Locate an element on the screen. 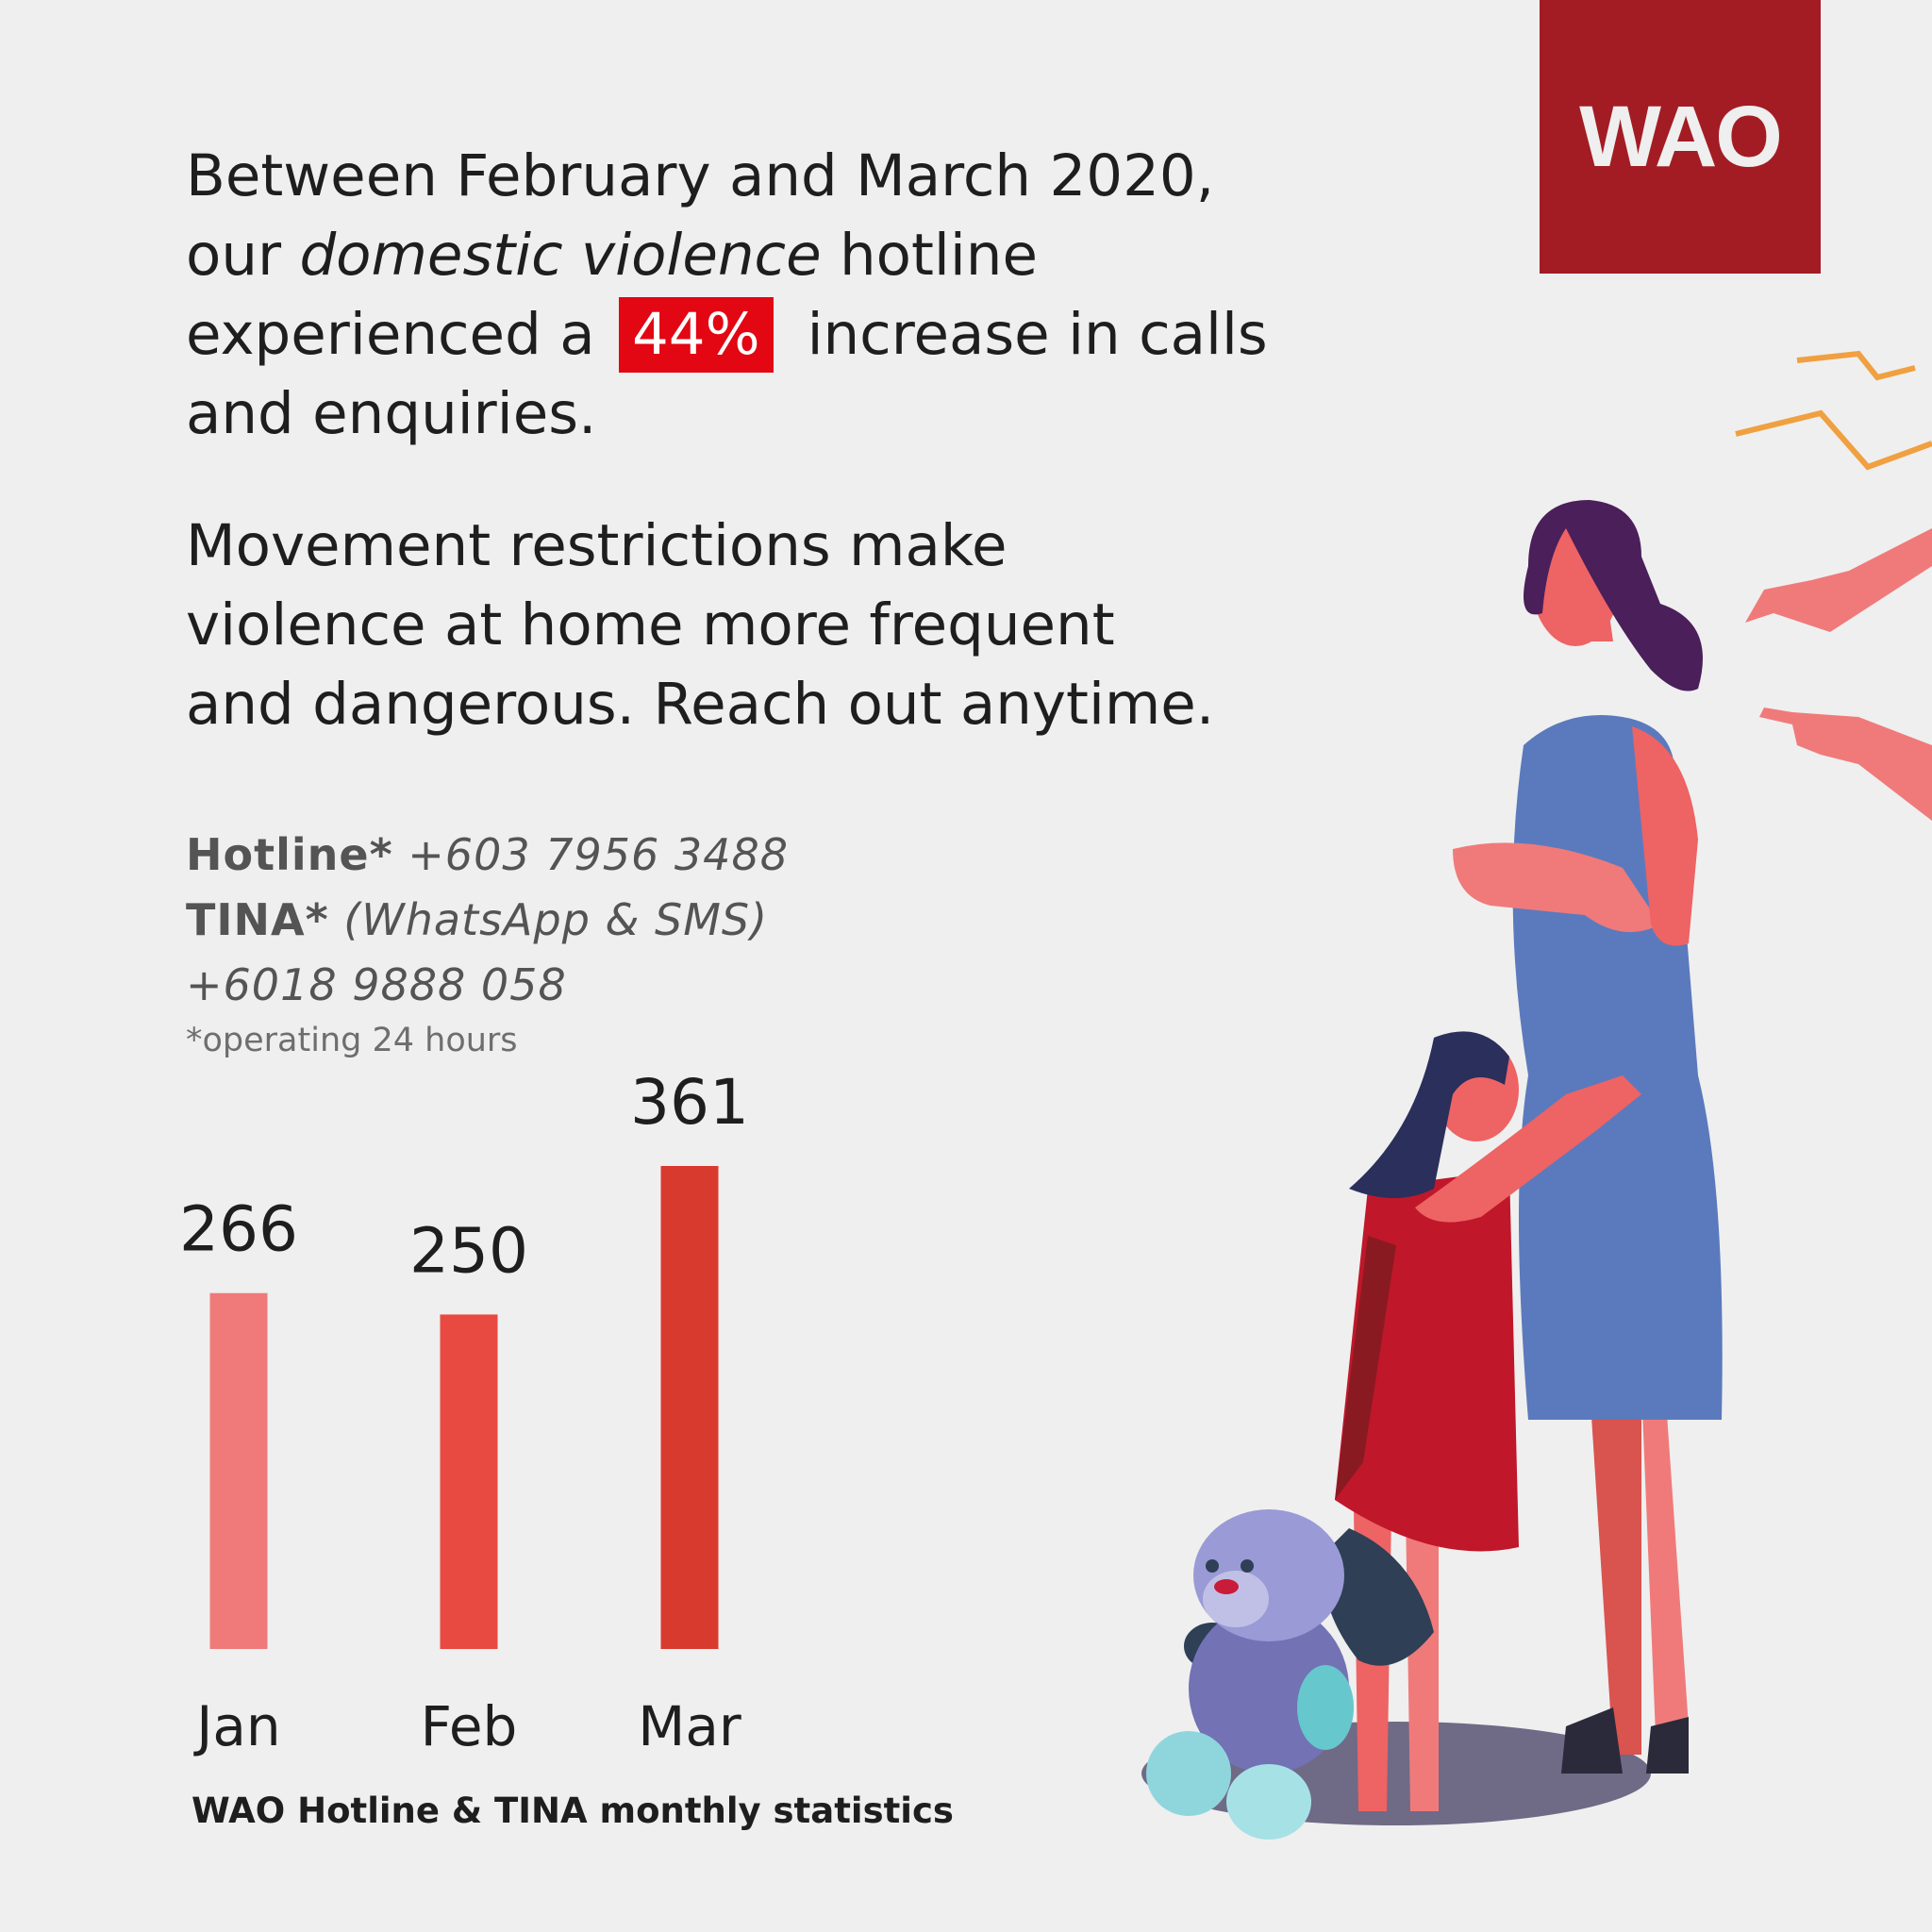 This screenshot has width=1932, height=1932. headline-line-2-pre: our is located at coordinates (243, 255).